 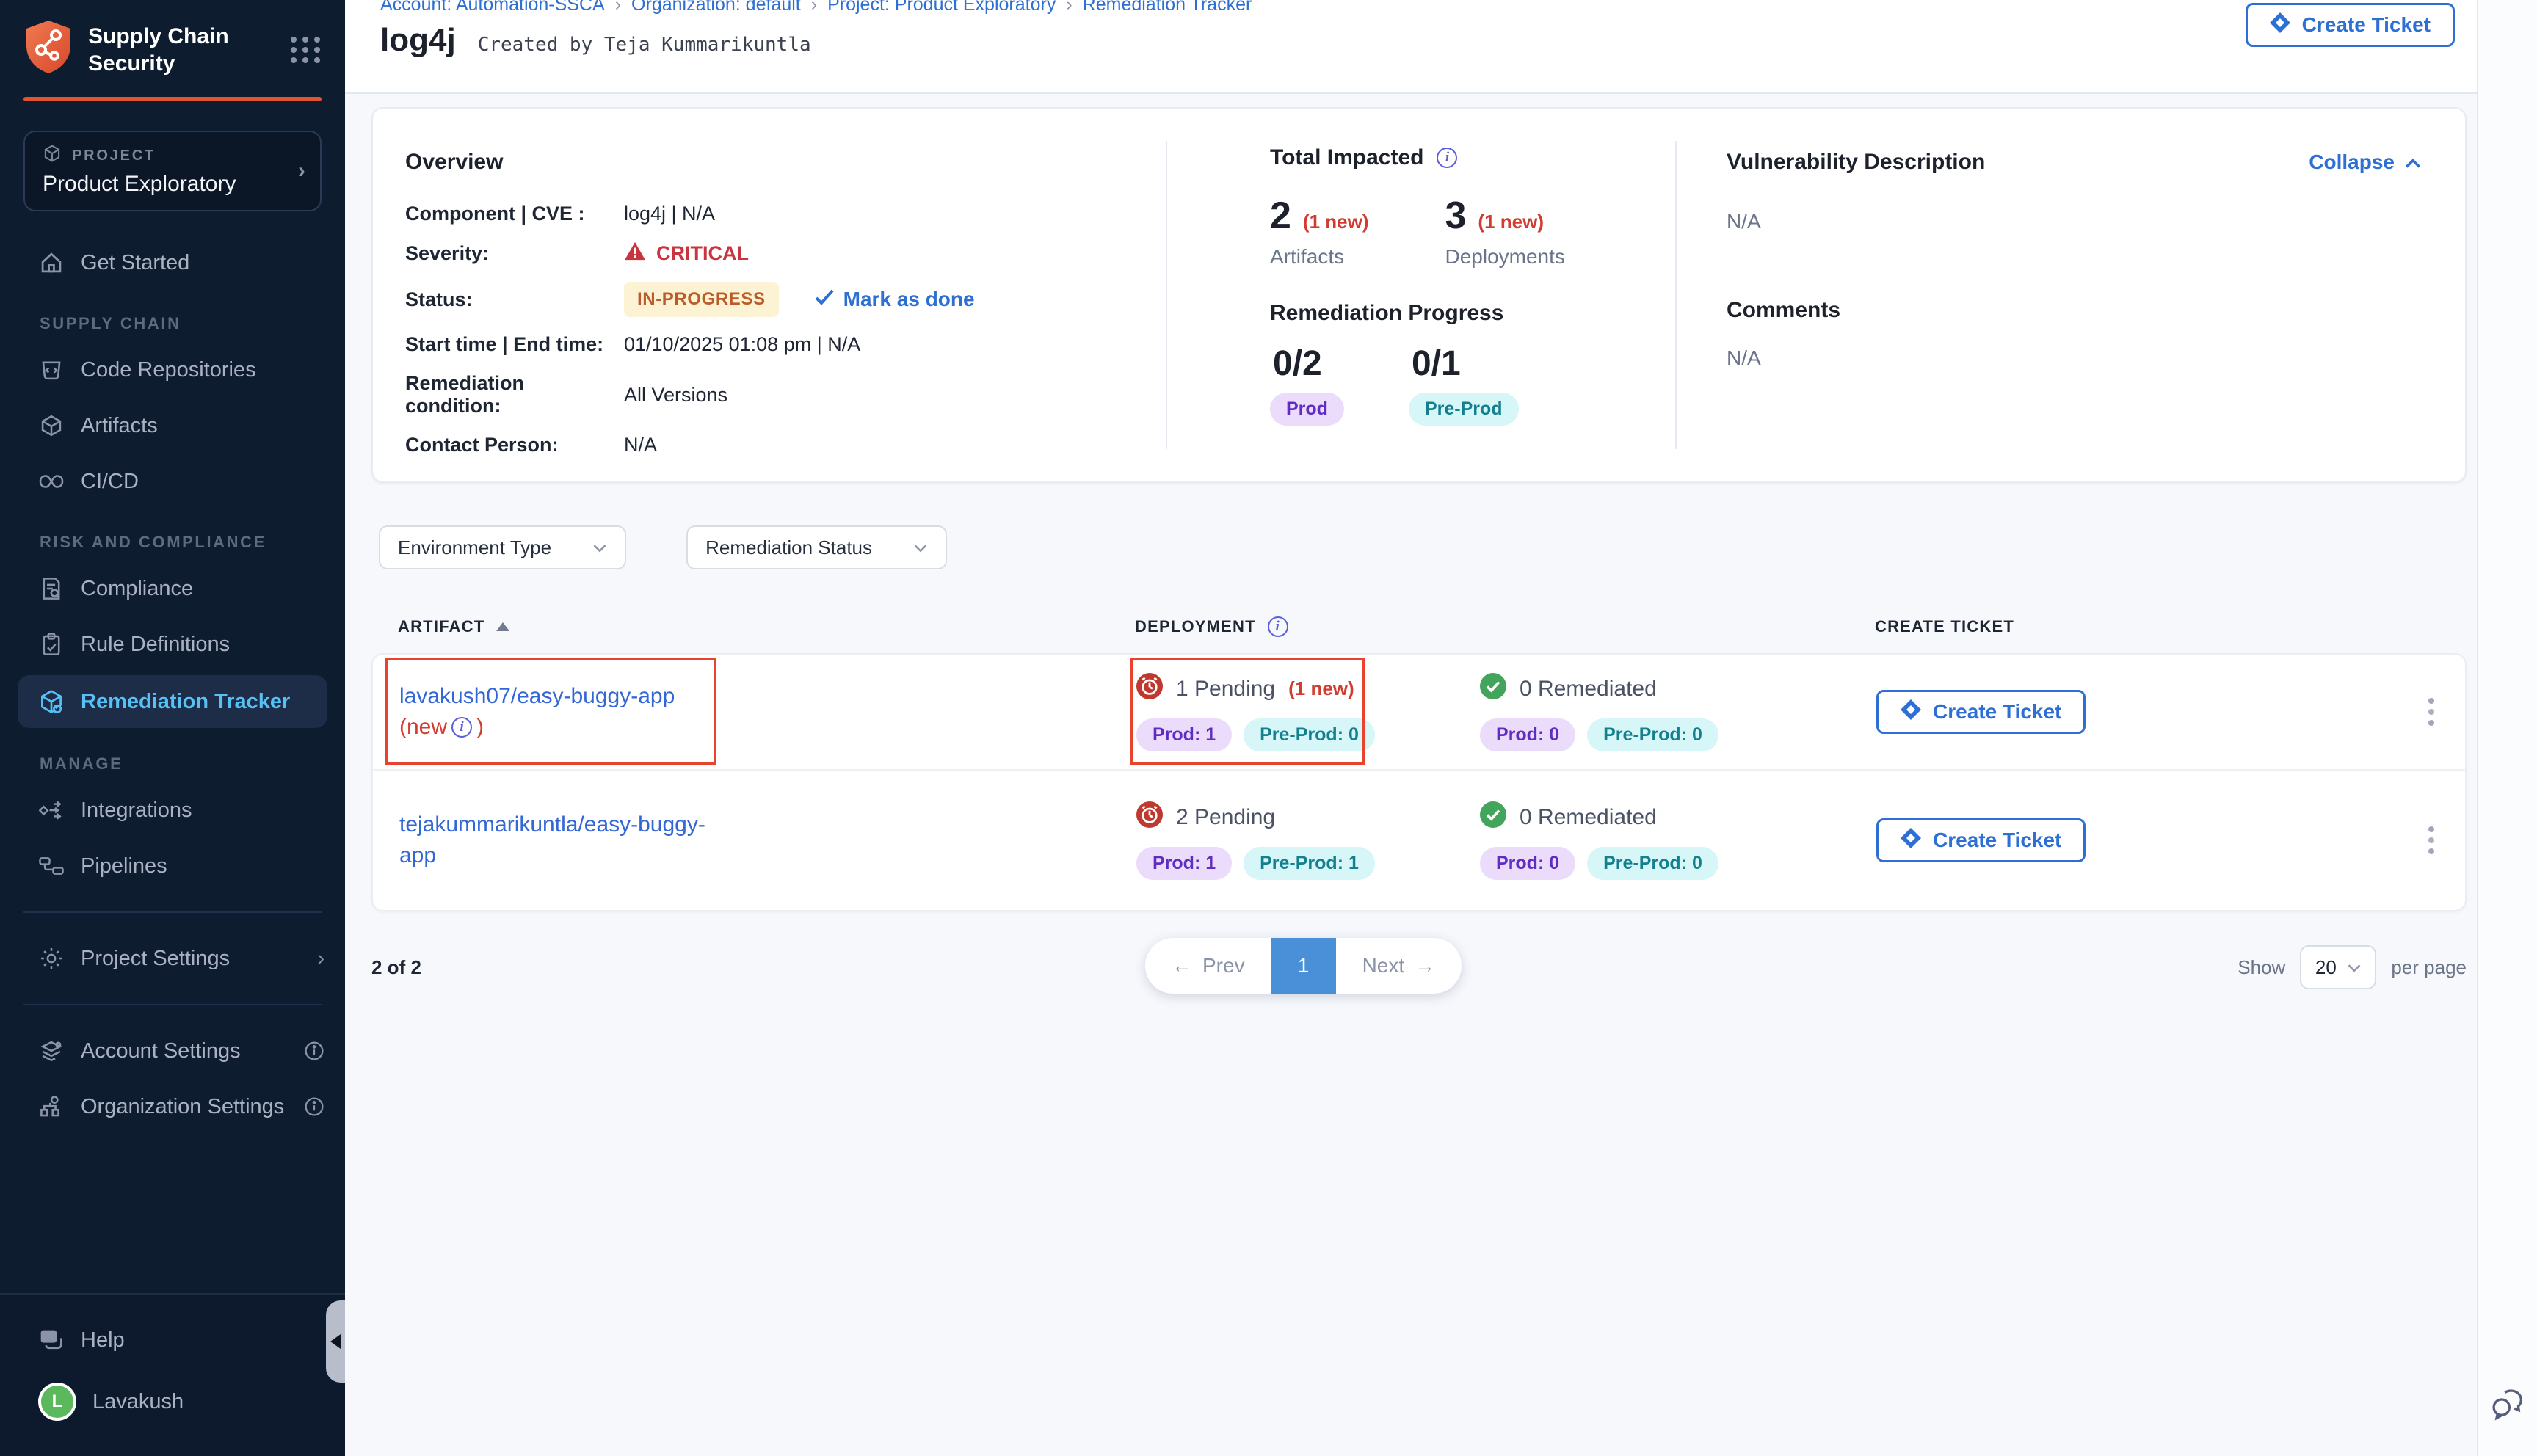 I want to click on page-size-control: Show 20 per page, so click(x=2352, y=967).